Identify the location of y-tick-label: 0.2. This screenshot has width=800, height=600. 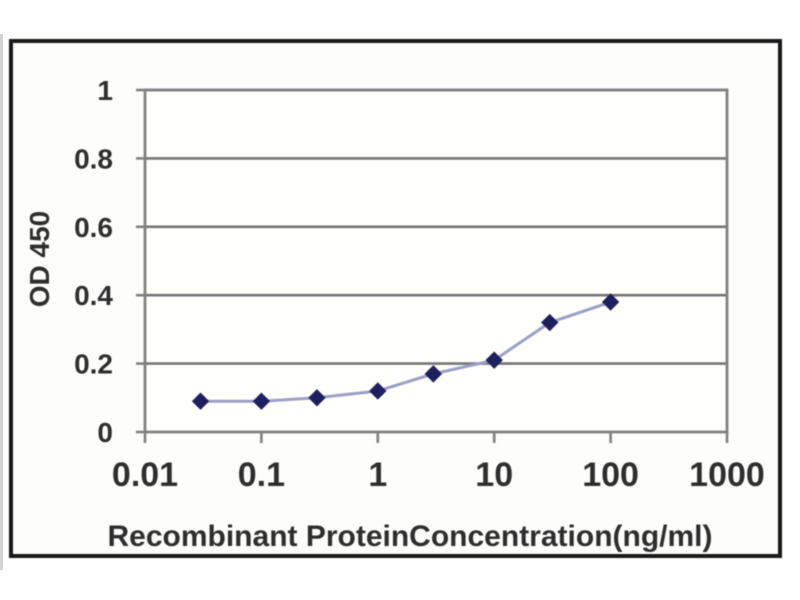
(93, 364).